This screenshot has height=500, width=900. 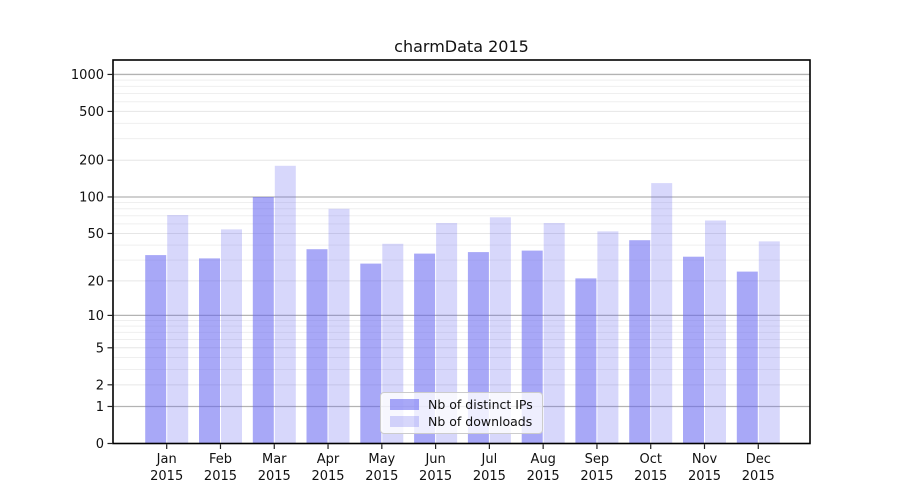 I want to click on y-tick-label: 50, so click(x=95, y=234).